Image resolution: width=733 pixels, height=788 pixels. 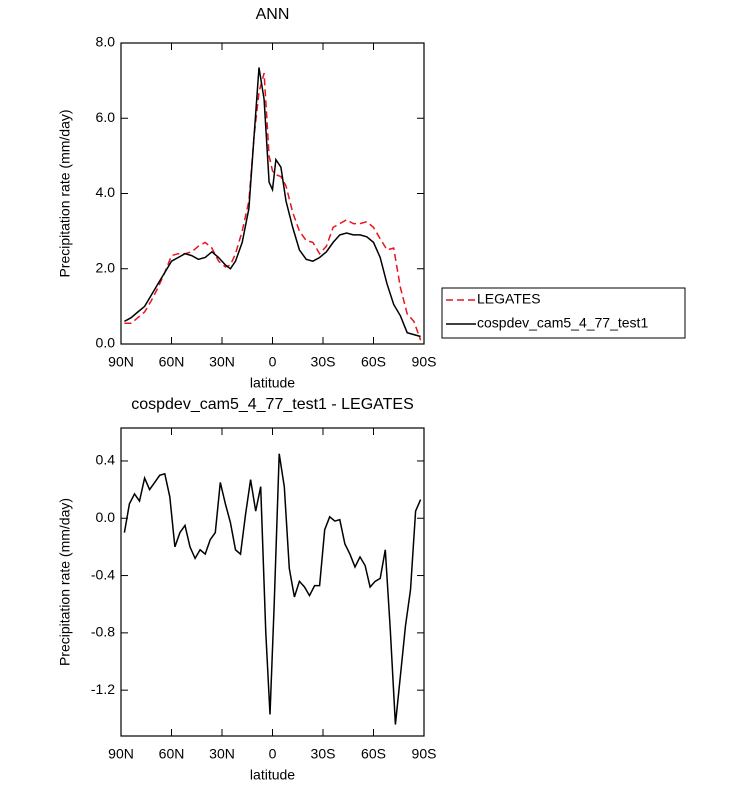 What do you see at coordinates (103, 632) in the screenshot?
I see `y-tick-label: -0.8` at bounding box center [103, 632].